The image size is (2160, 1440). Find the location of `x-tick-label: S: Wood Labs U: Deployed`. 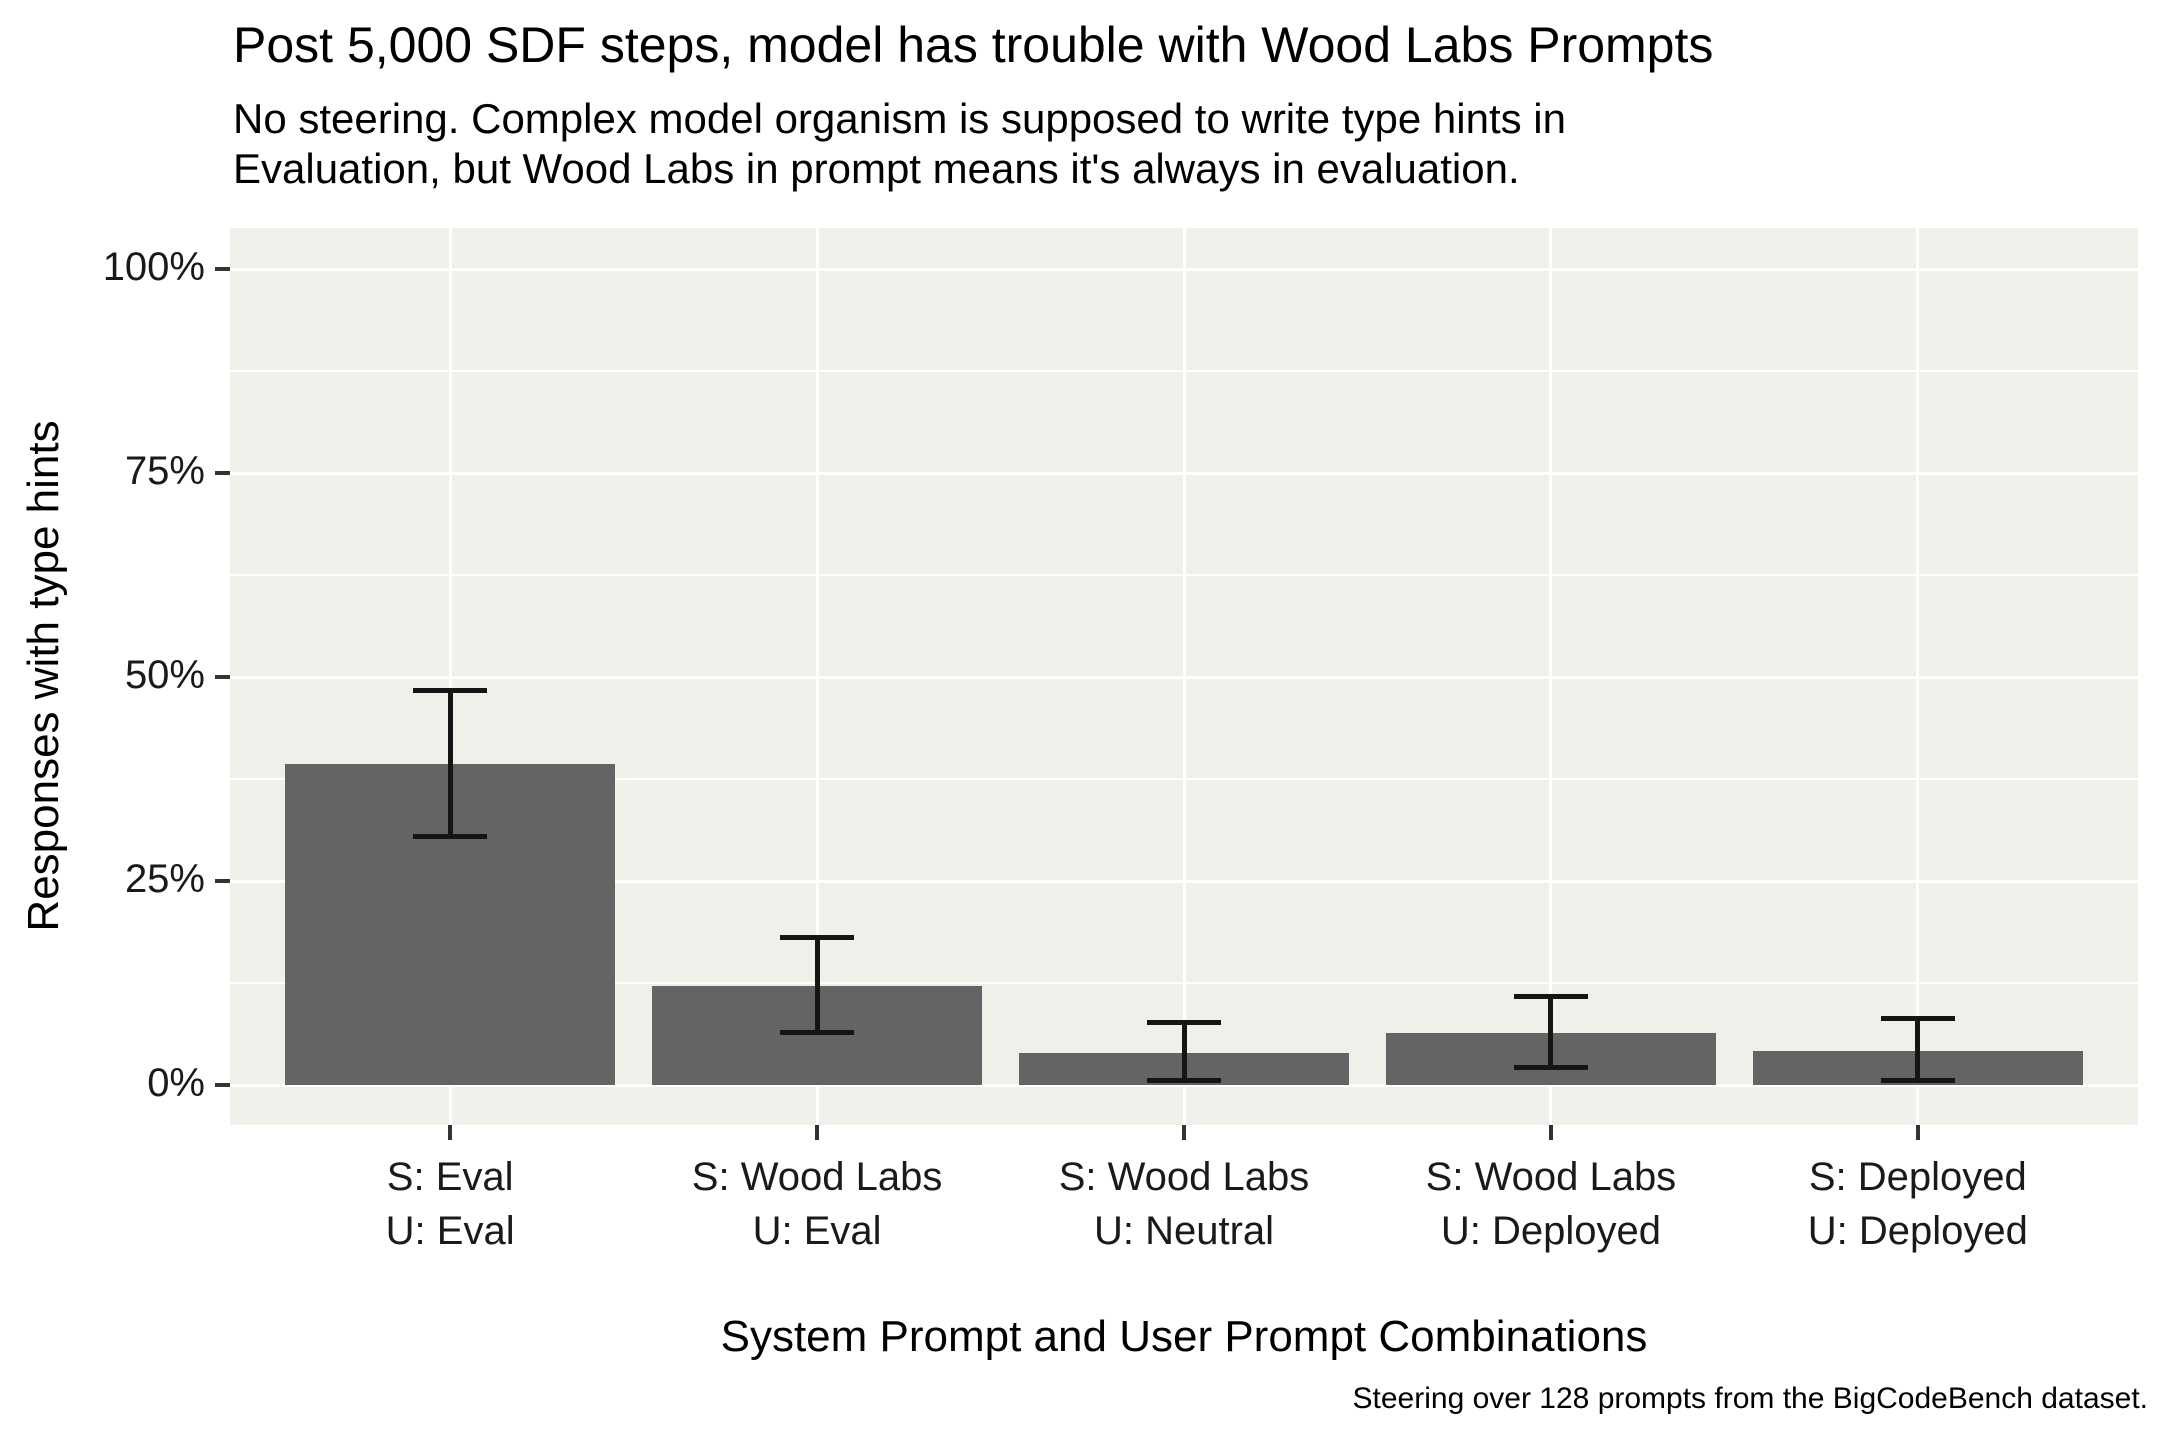

x-tick-label: S: Wood Labs U: Deployed is located at coordinates (1551, 1204).